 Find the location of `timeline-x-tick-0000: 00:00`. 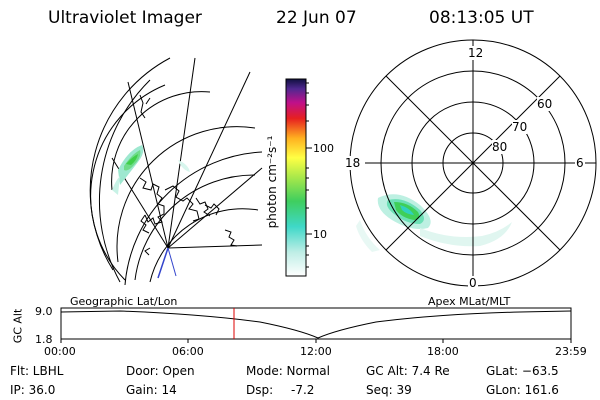

timeline-x-tick-0000: 00:00 is located at coordinates (60, 351).